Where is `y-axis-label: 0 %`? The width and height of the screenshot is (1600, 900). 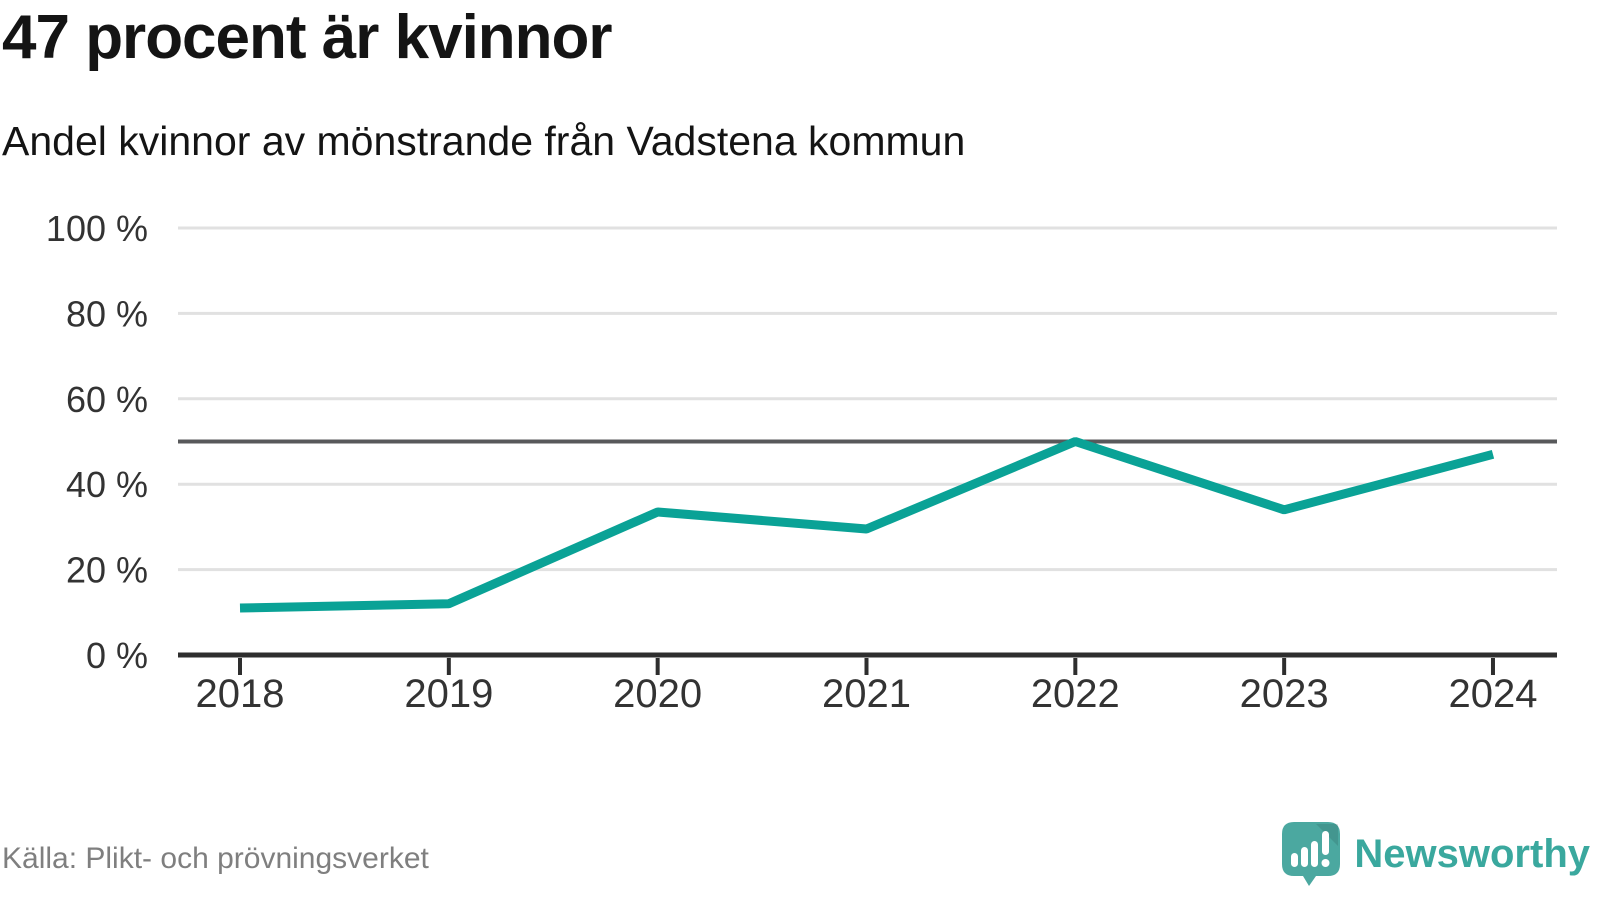
y-axis-label: 0 % is located at coordinates (117, 655).